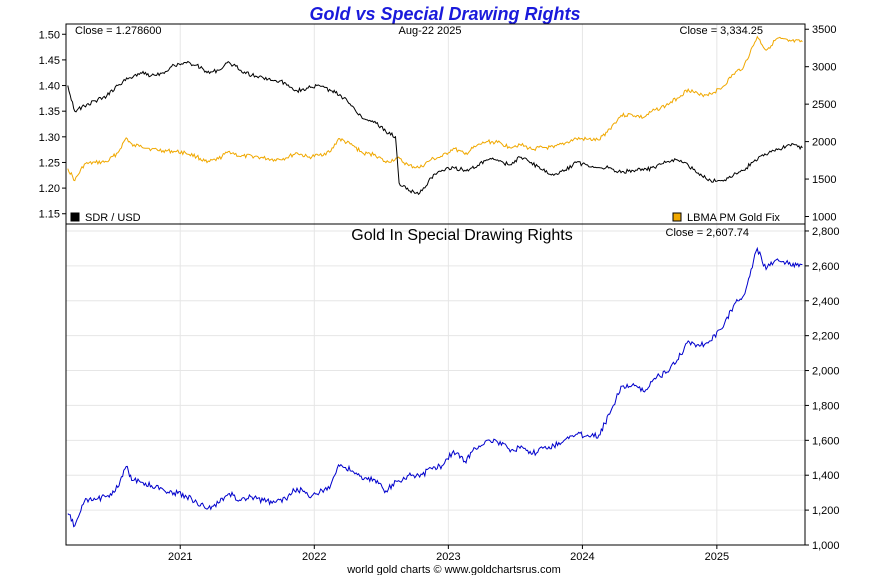  I want to click on left-y-tick-label: 1.15, so click(49, 215).